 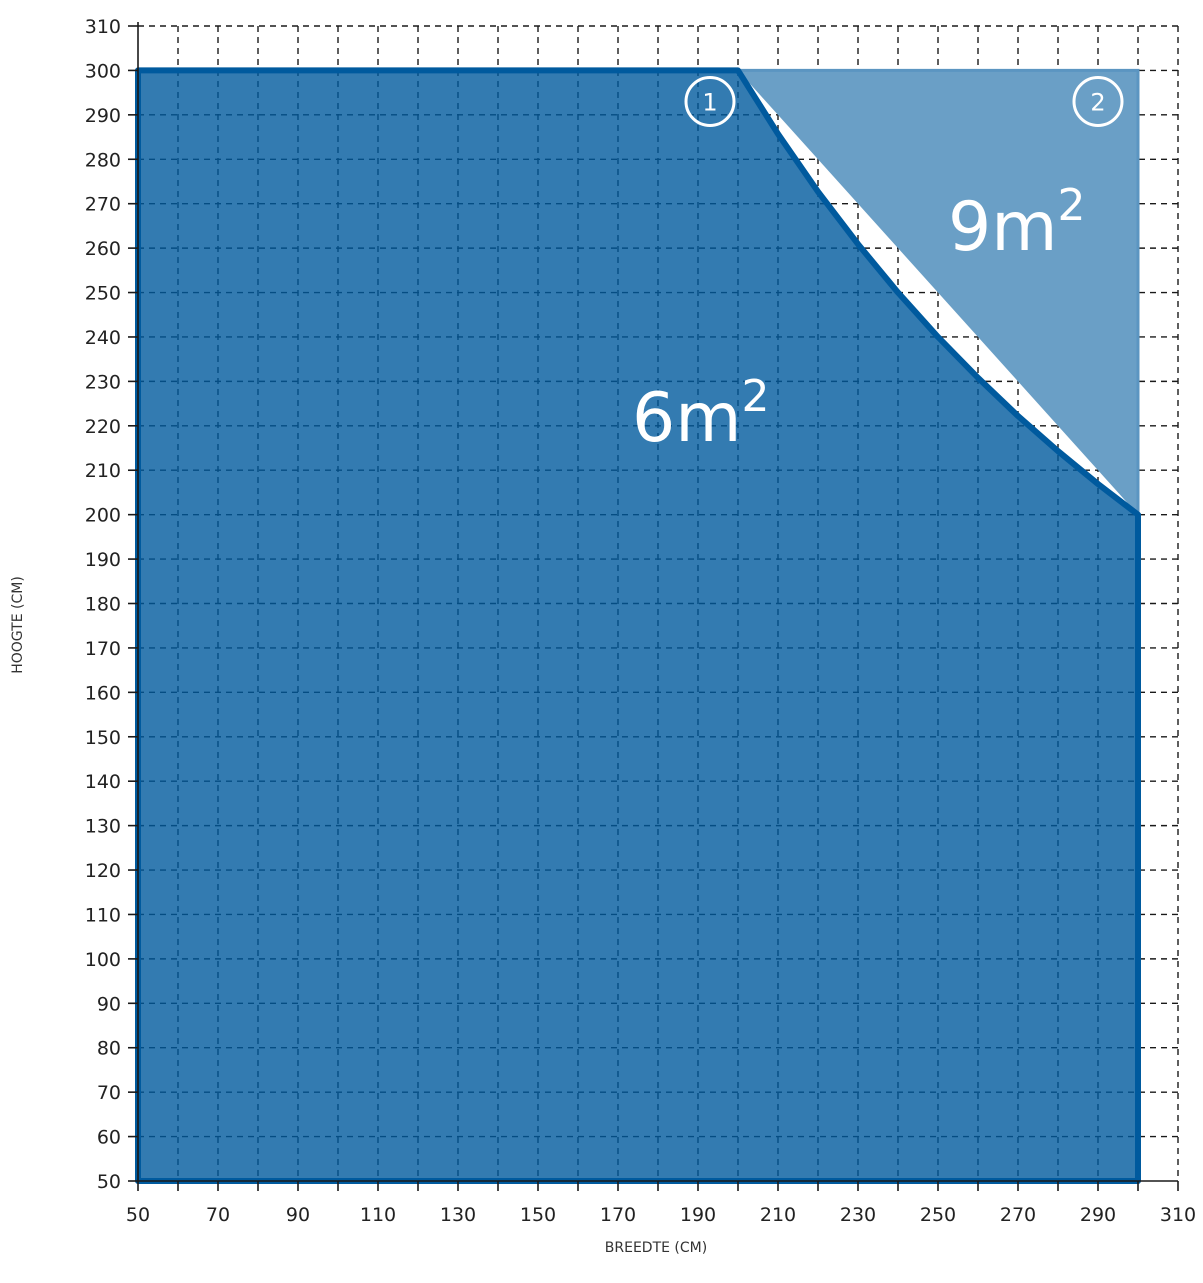 What do you see at coordinates (109, 1004) in the screenshot?
I see `y-tick-label: 90` at bounding box center [109, 1004].